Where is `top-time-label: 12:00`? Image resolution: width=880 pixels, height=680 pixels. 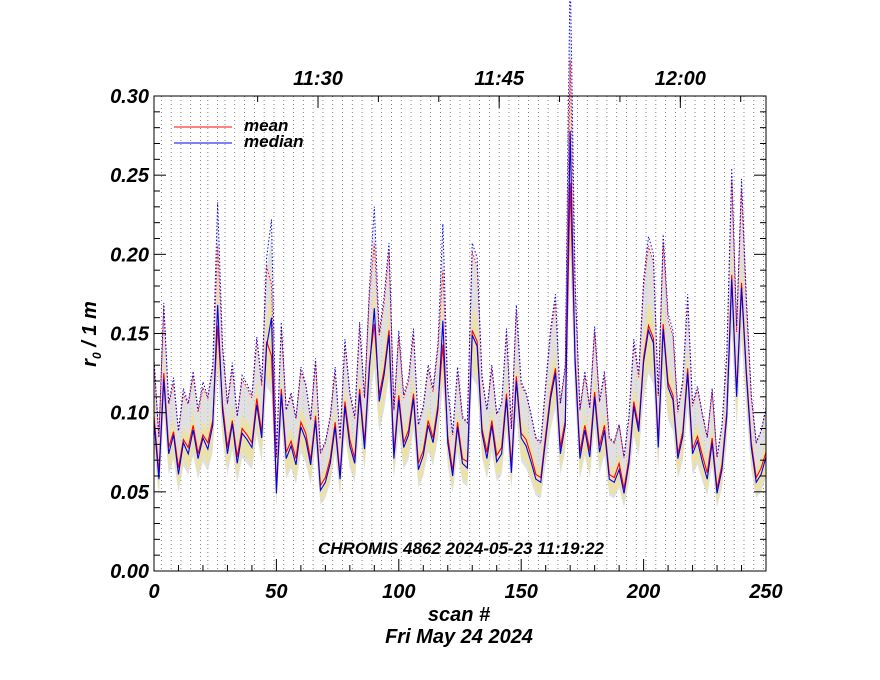
top-time-label: 12:00 is located at coordinates (680, 79).